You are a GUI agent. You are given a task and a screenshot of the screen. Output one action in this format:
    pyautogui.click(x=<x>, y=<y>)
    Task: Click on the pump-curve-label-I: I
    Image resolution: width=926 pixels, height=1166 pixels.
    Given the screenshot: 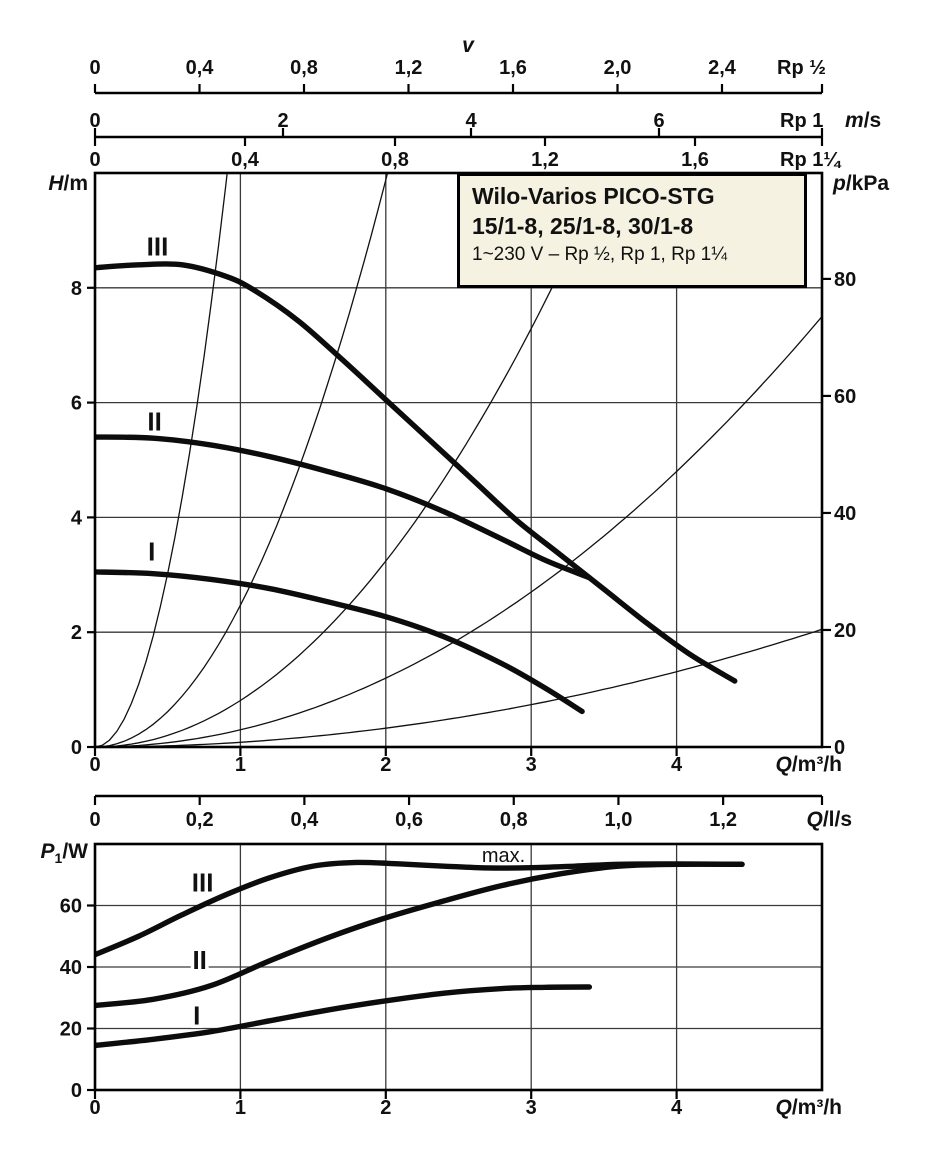 What is the action you would take?
    pyautogui.click(x=151, y=551)
    